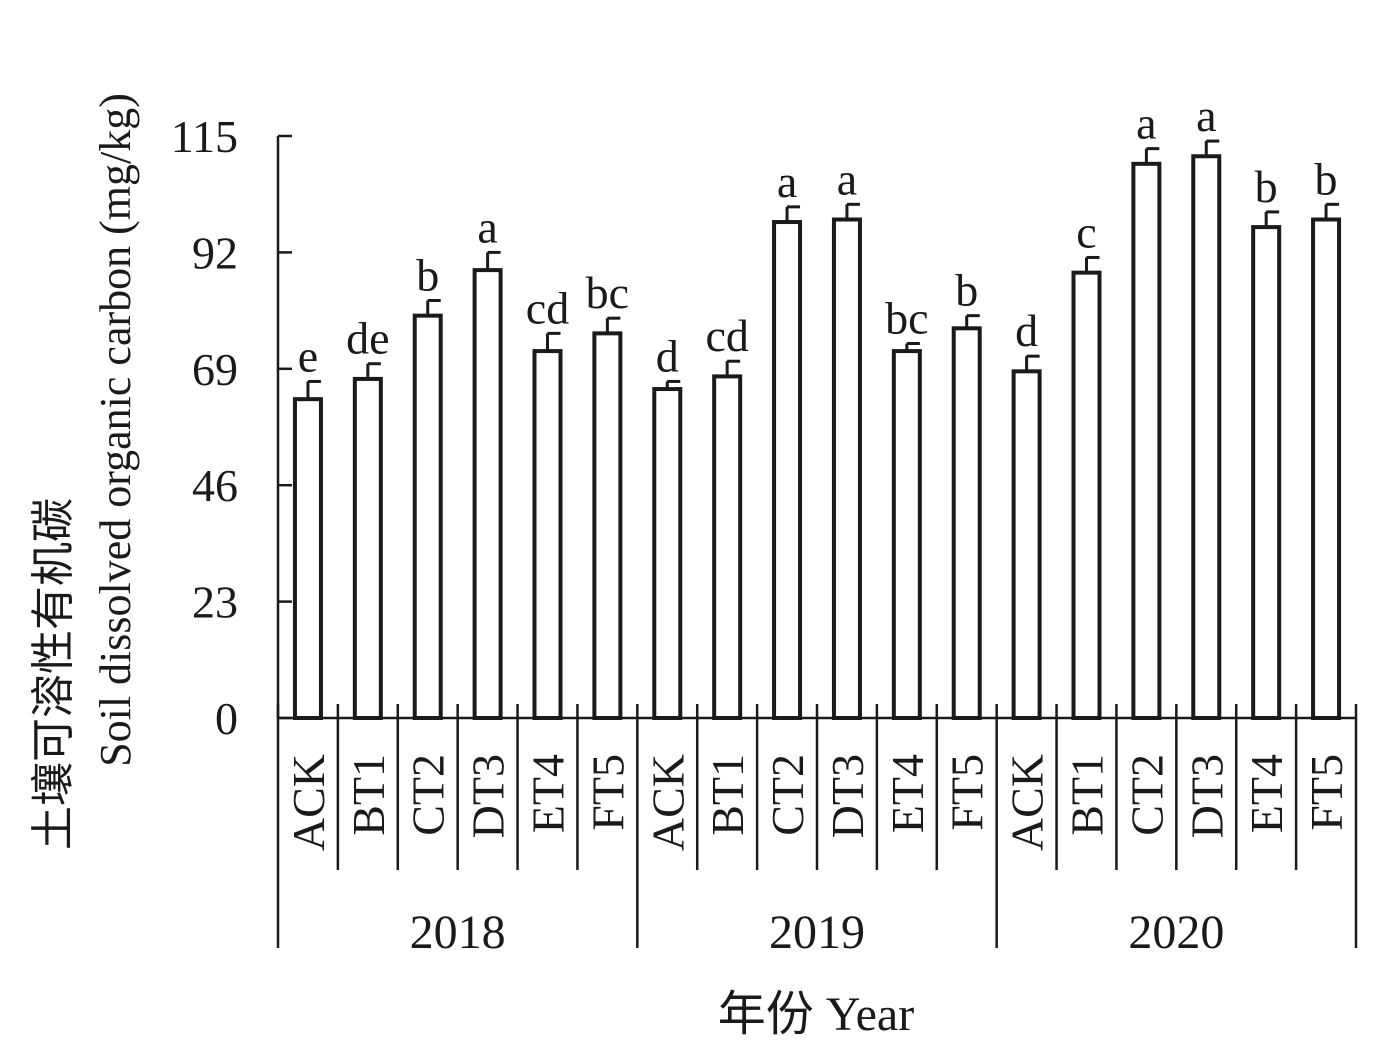  What do you see at coordinates (1086, 231) in the screenshot?
I see `significance-letter: c` at bounding box center [1086, 231].